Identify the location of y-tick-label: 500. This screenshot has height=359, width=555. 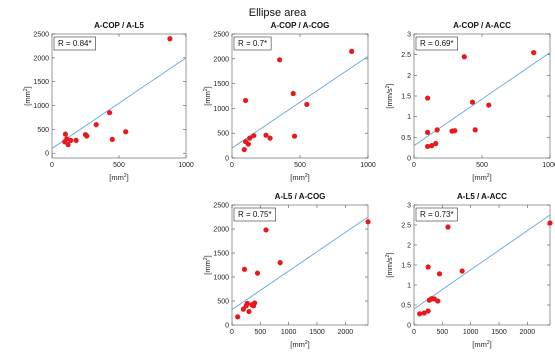
(43, 130).